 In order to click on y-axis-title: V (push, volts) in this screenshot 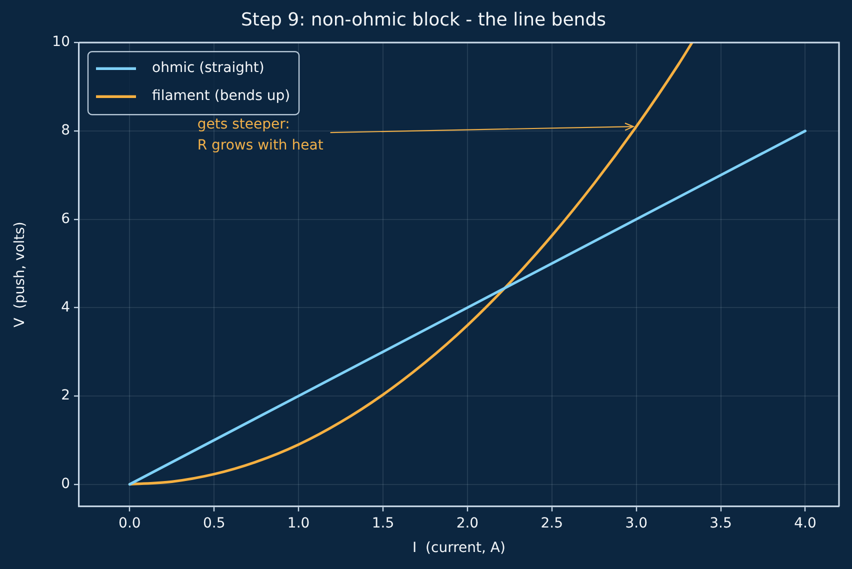, I will do `click(20, 275)`.